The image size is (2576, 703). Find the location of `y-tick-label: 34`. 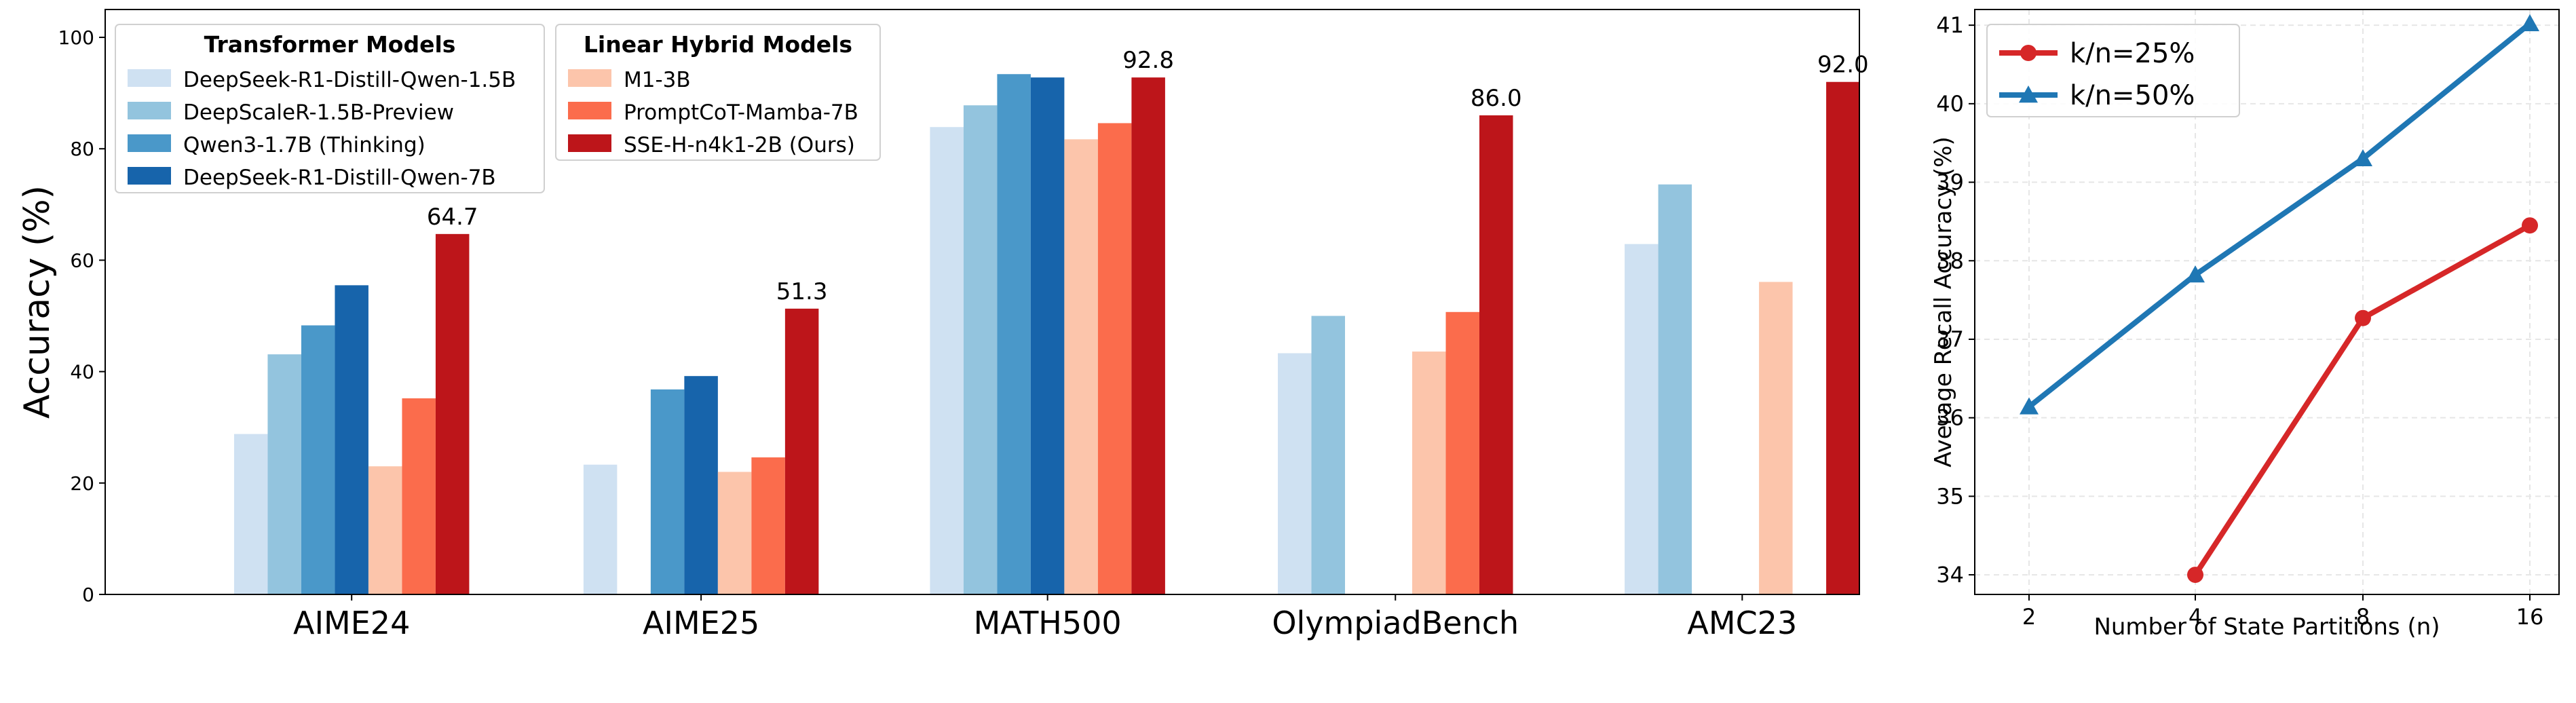

y-tick-label: 34 is located at coordinates (1950, 575).